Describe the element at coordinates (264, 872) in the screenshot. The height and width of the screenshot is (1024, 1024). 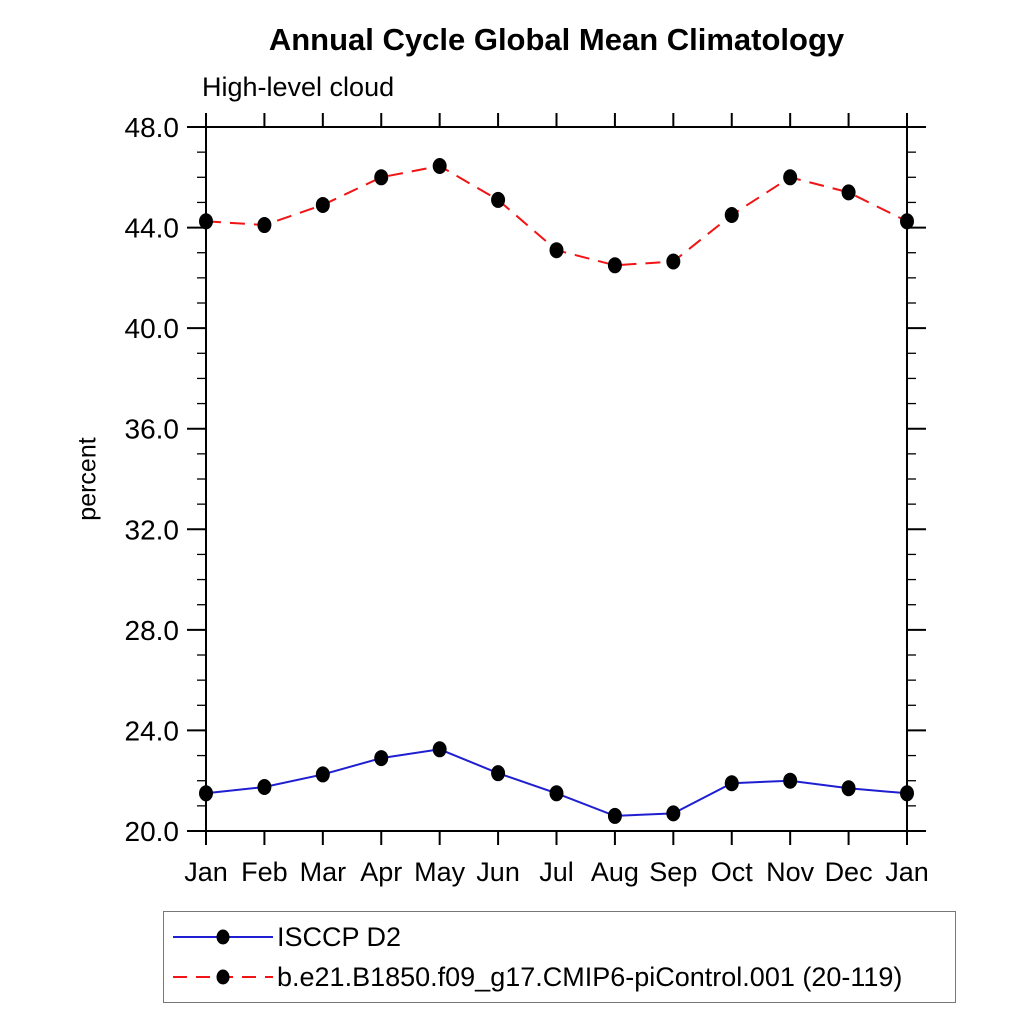
I see `svg-text: Feb` at that location.